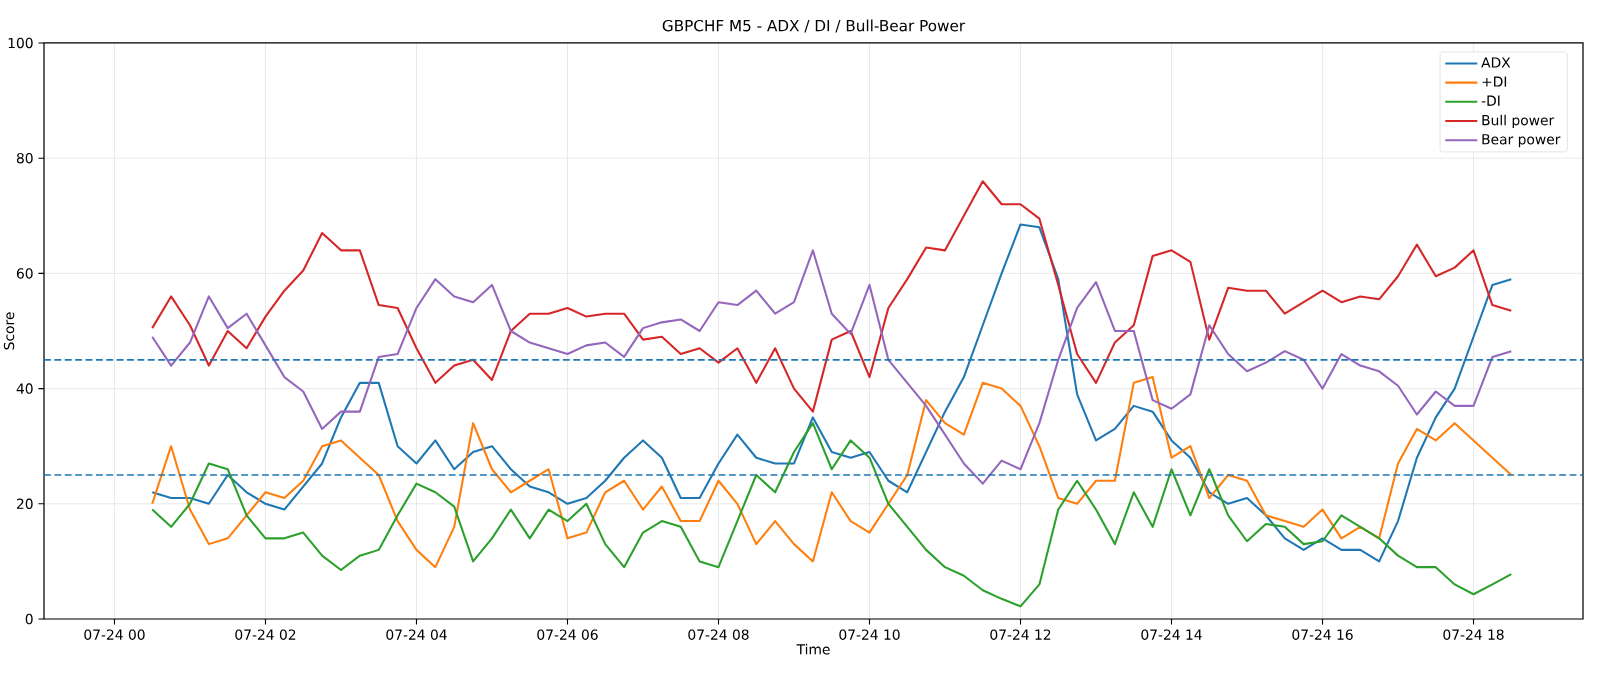  Describe the element at coordinates (20, 43) in the screenshot. I see `y-tick-label: 100` at that location.